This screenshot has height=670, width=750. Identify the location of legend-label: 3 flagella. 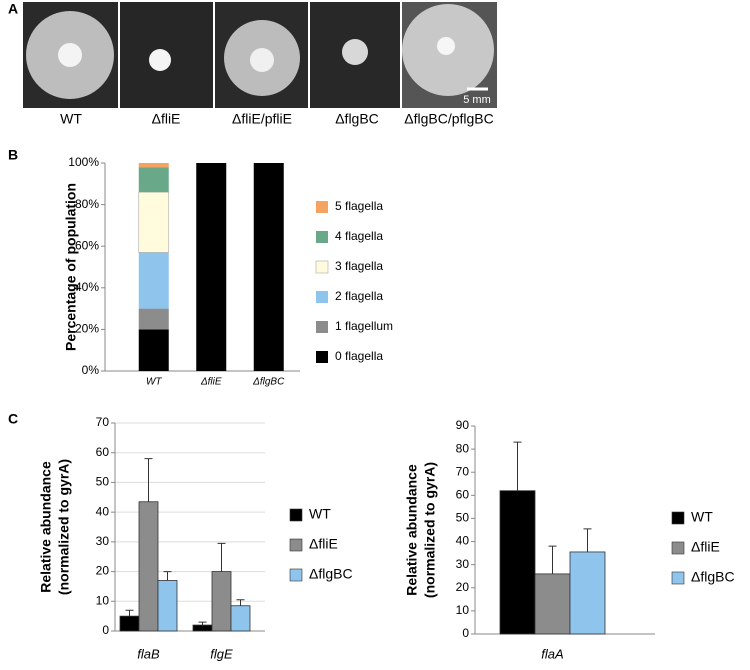
(359, 266).